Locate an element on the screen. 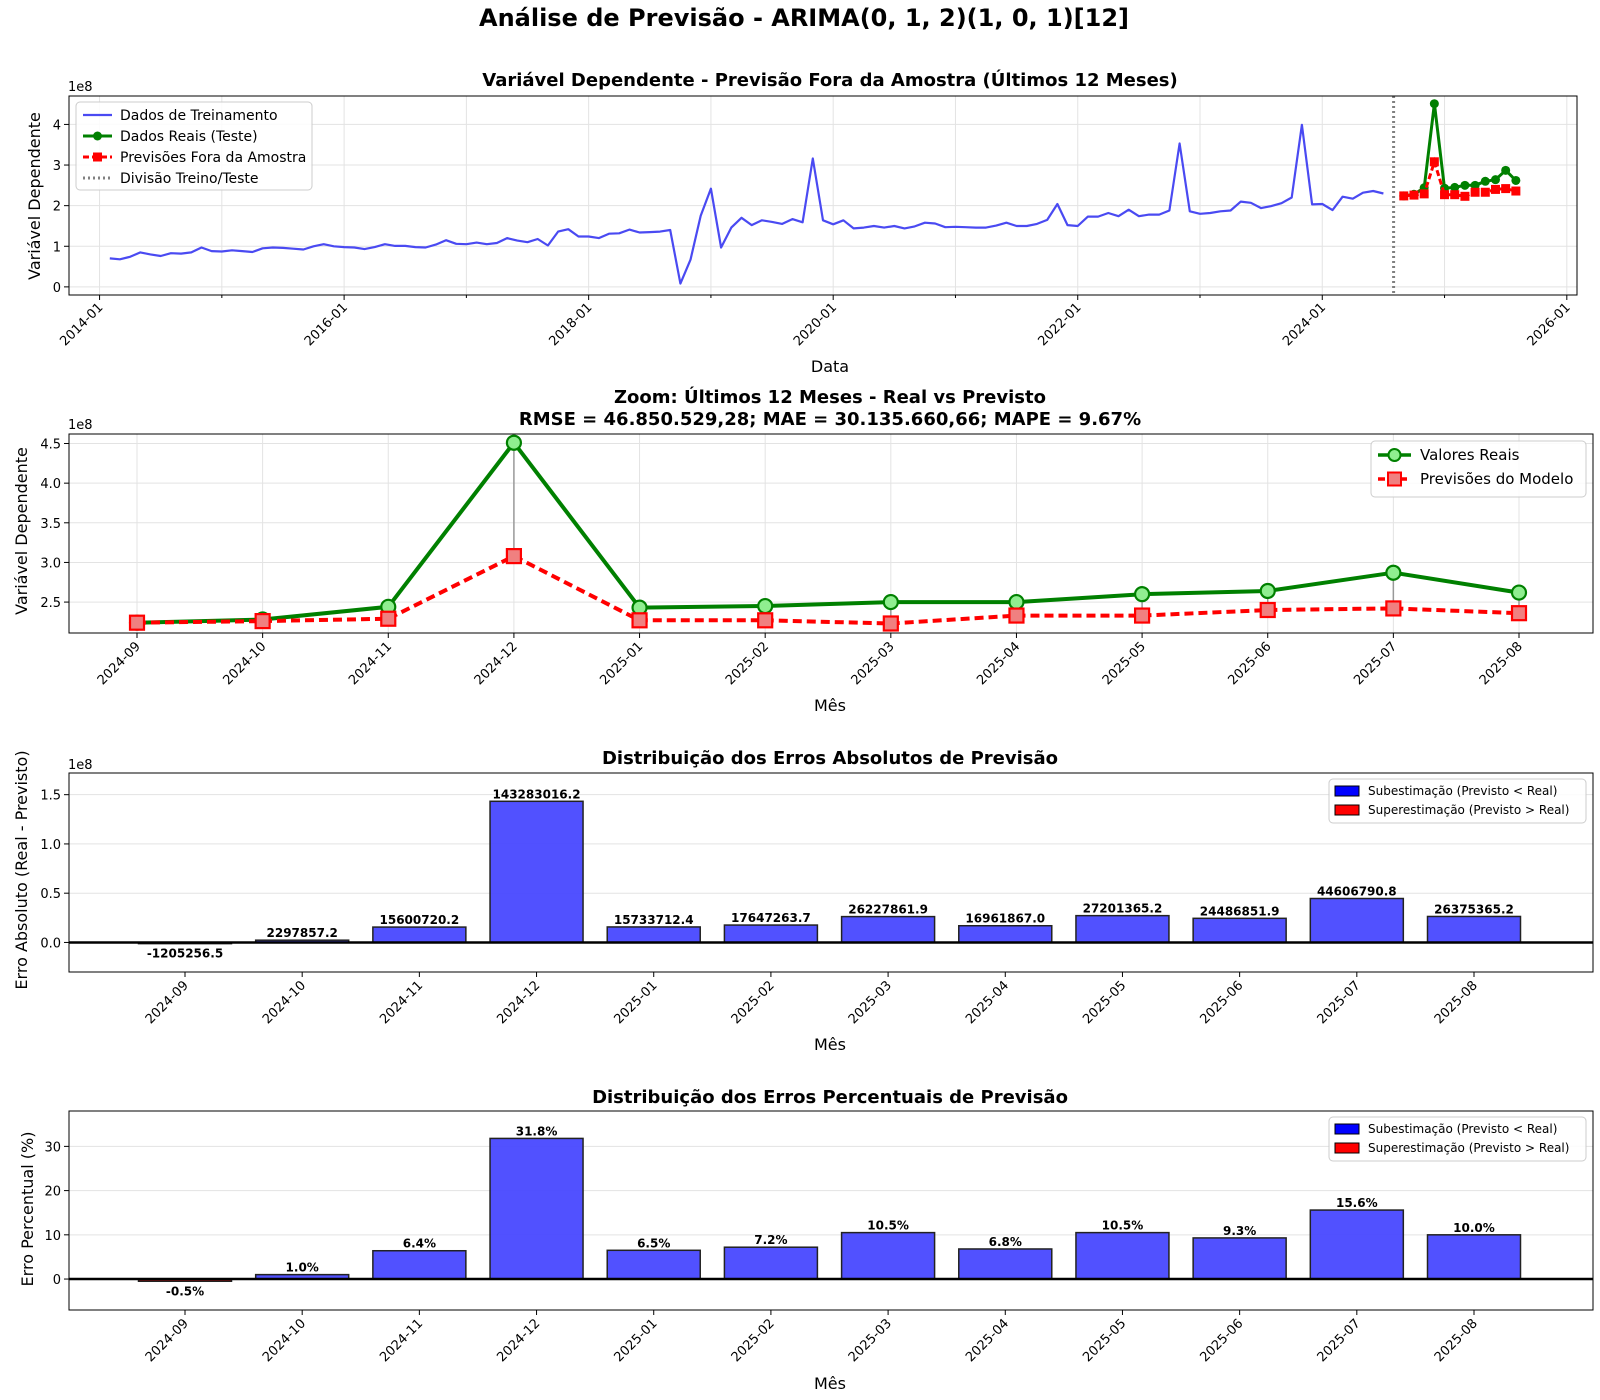 This screenshot has height=1400, width=1600. zoom-legend: Valores Reais Previsões do Modelo is located at coordinates (1478, 469).